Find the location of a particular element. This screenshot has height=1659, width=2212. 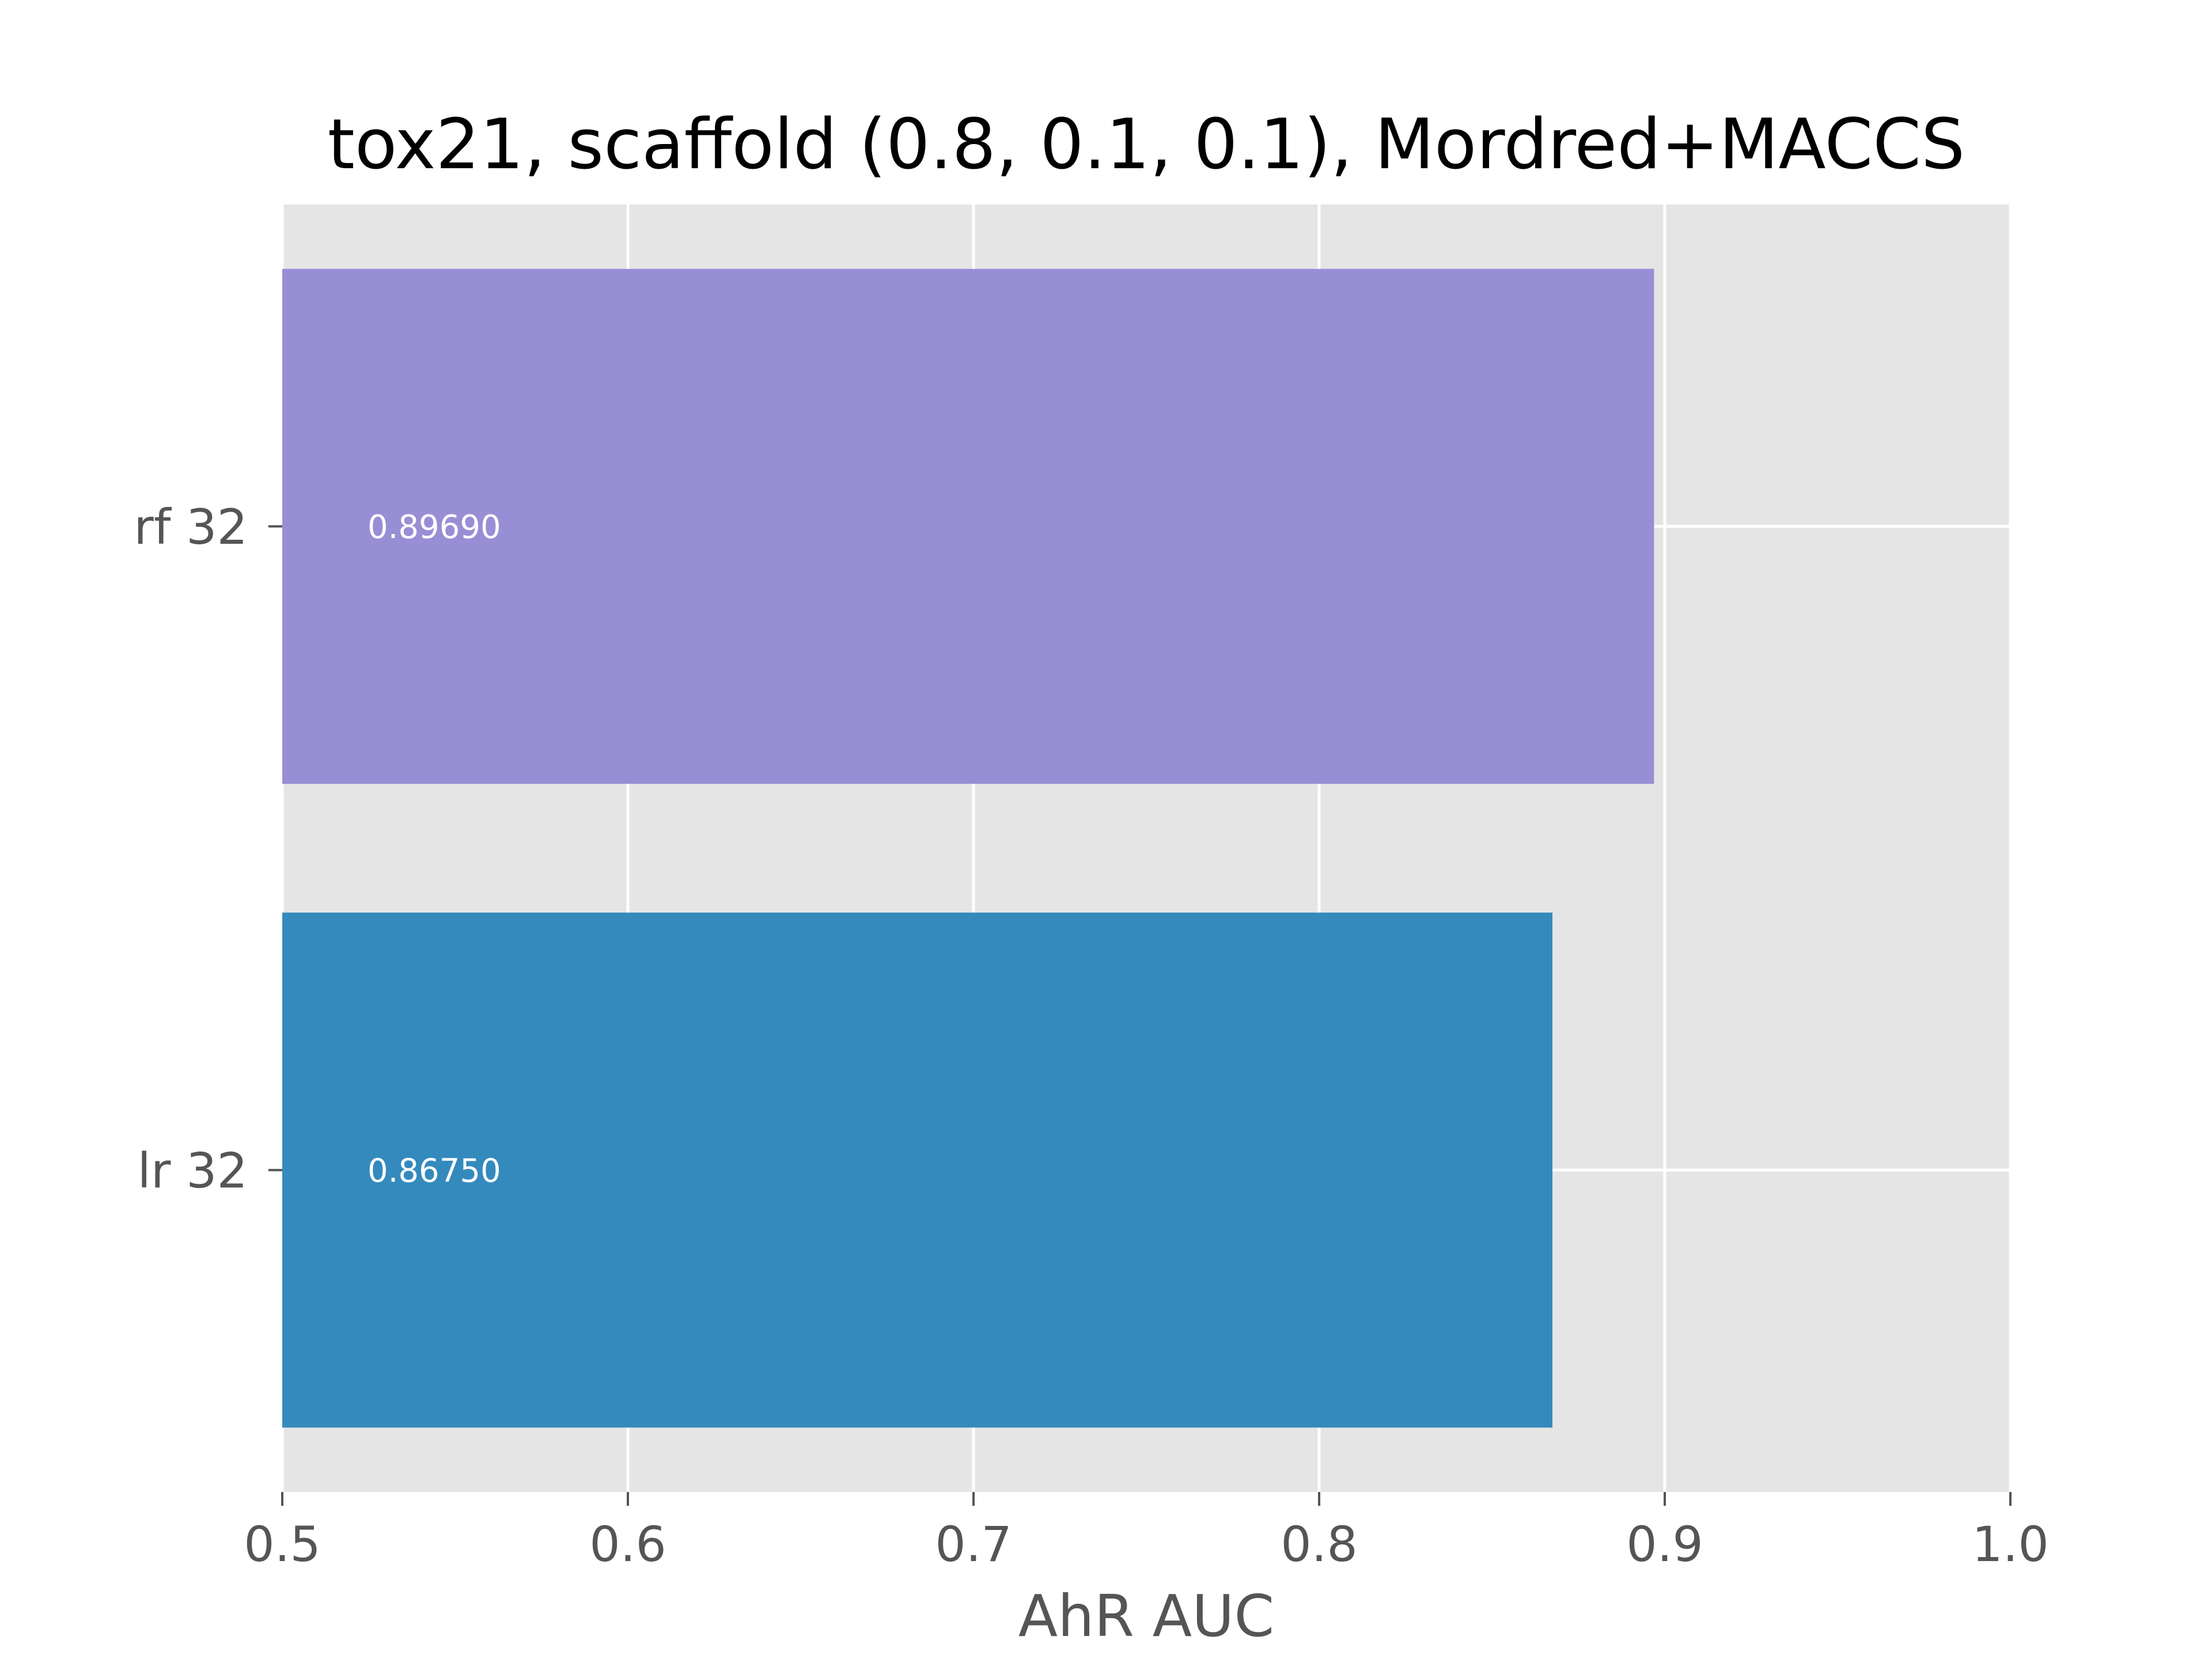

x-tick-label: 0.8 is located at coordinates (1319, 1544).